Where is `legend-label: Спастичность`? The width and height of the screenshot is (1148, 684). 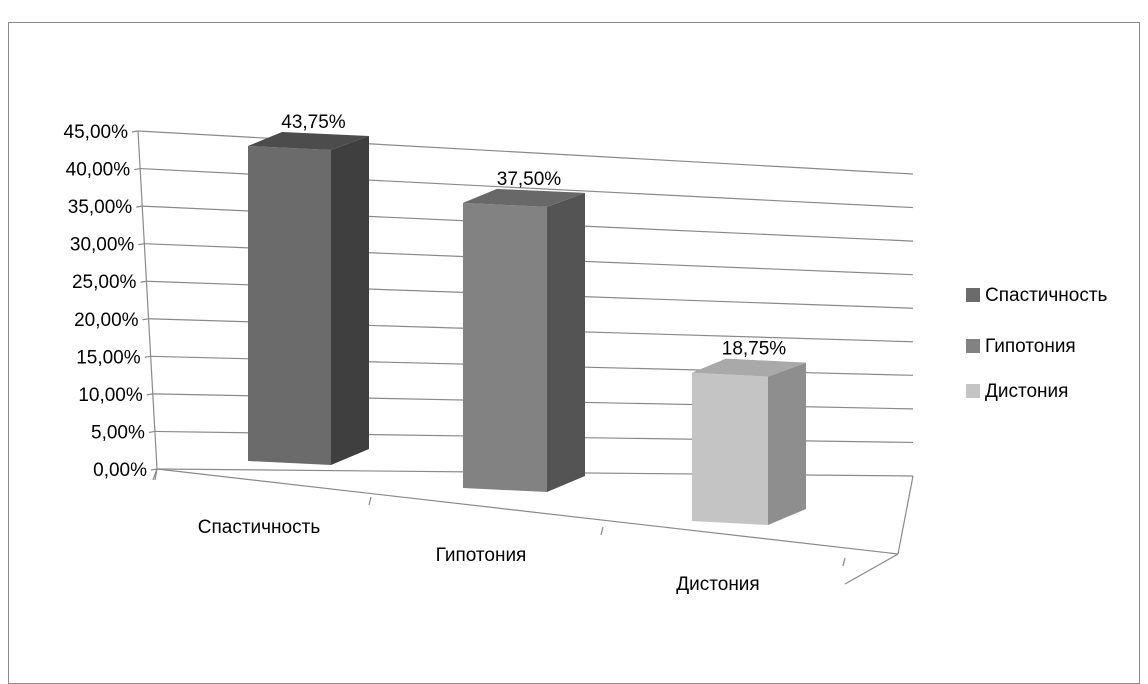 legend-label: Спастичность is located at coordinates (1046, 295).